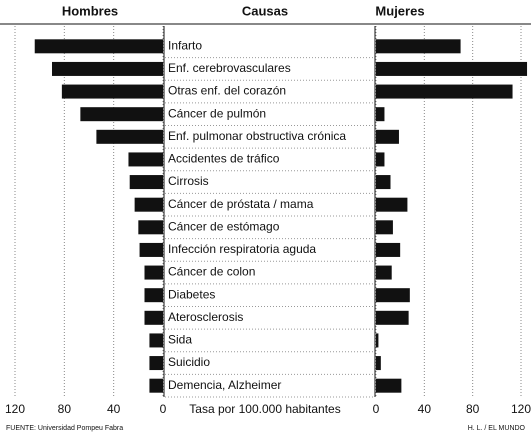 The width and height of the screenshot is (531, 434). What do you see at coordinates (242, 249) in the screenshot?
I see `category-label: Infección respiratoria aguda` at bounding box center [242, 249].